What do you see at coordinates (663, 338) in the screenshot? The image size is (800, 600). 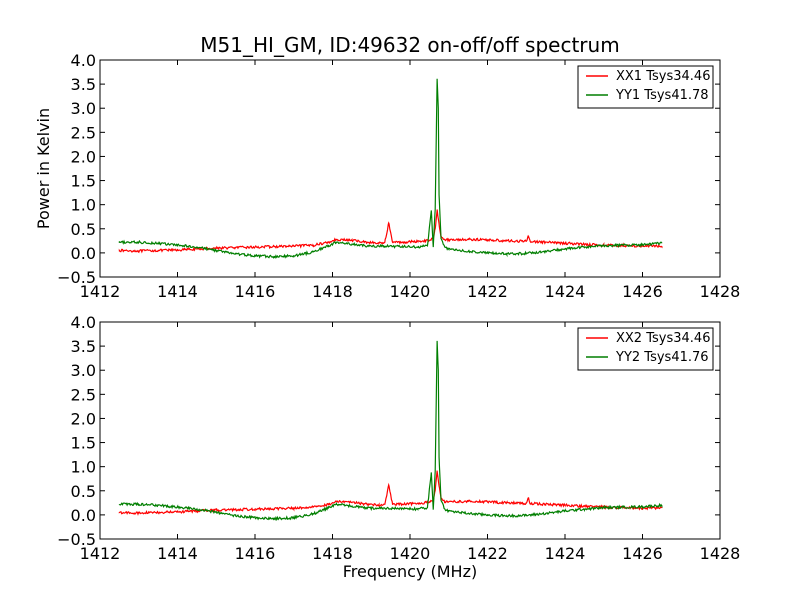 I see `legend-entry: XX2 Tsys34.46` at bounding box center [663, 338].